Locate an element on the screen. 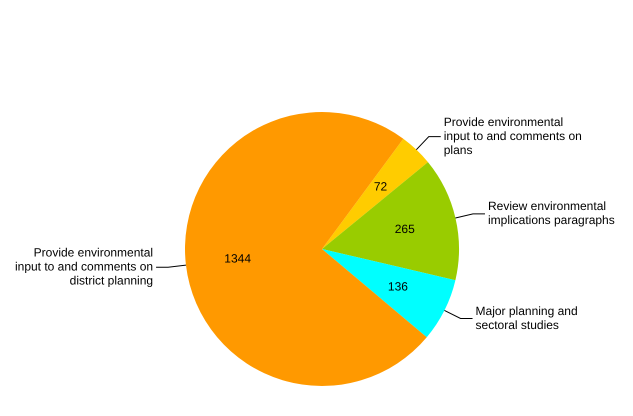  data-label: 136 is located at coordinates (398, 286).